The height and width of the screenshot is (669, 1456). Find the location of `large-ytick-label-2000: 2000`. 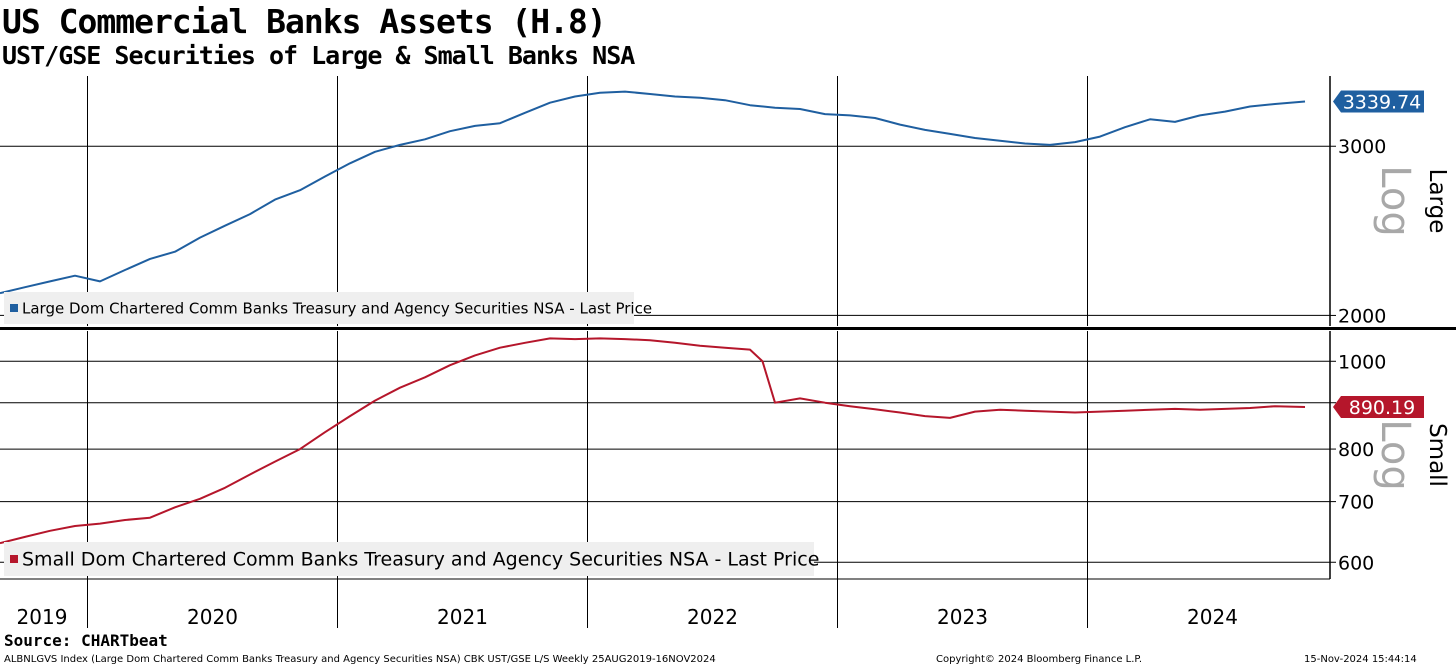

large-ytick-label-2000: 2000 is located at coordinates (1362, 316).